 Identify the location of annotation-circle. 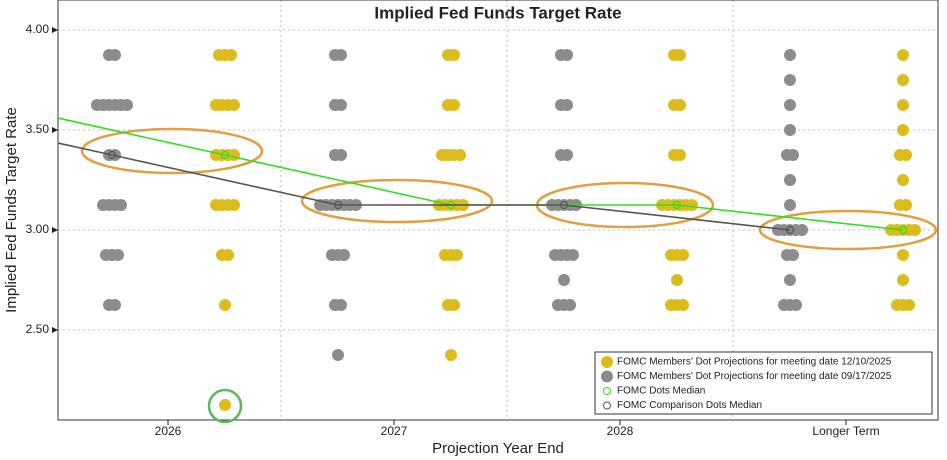
(225, 406).